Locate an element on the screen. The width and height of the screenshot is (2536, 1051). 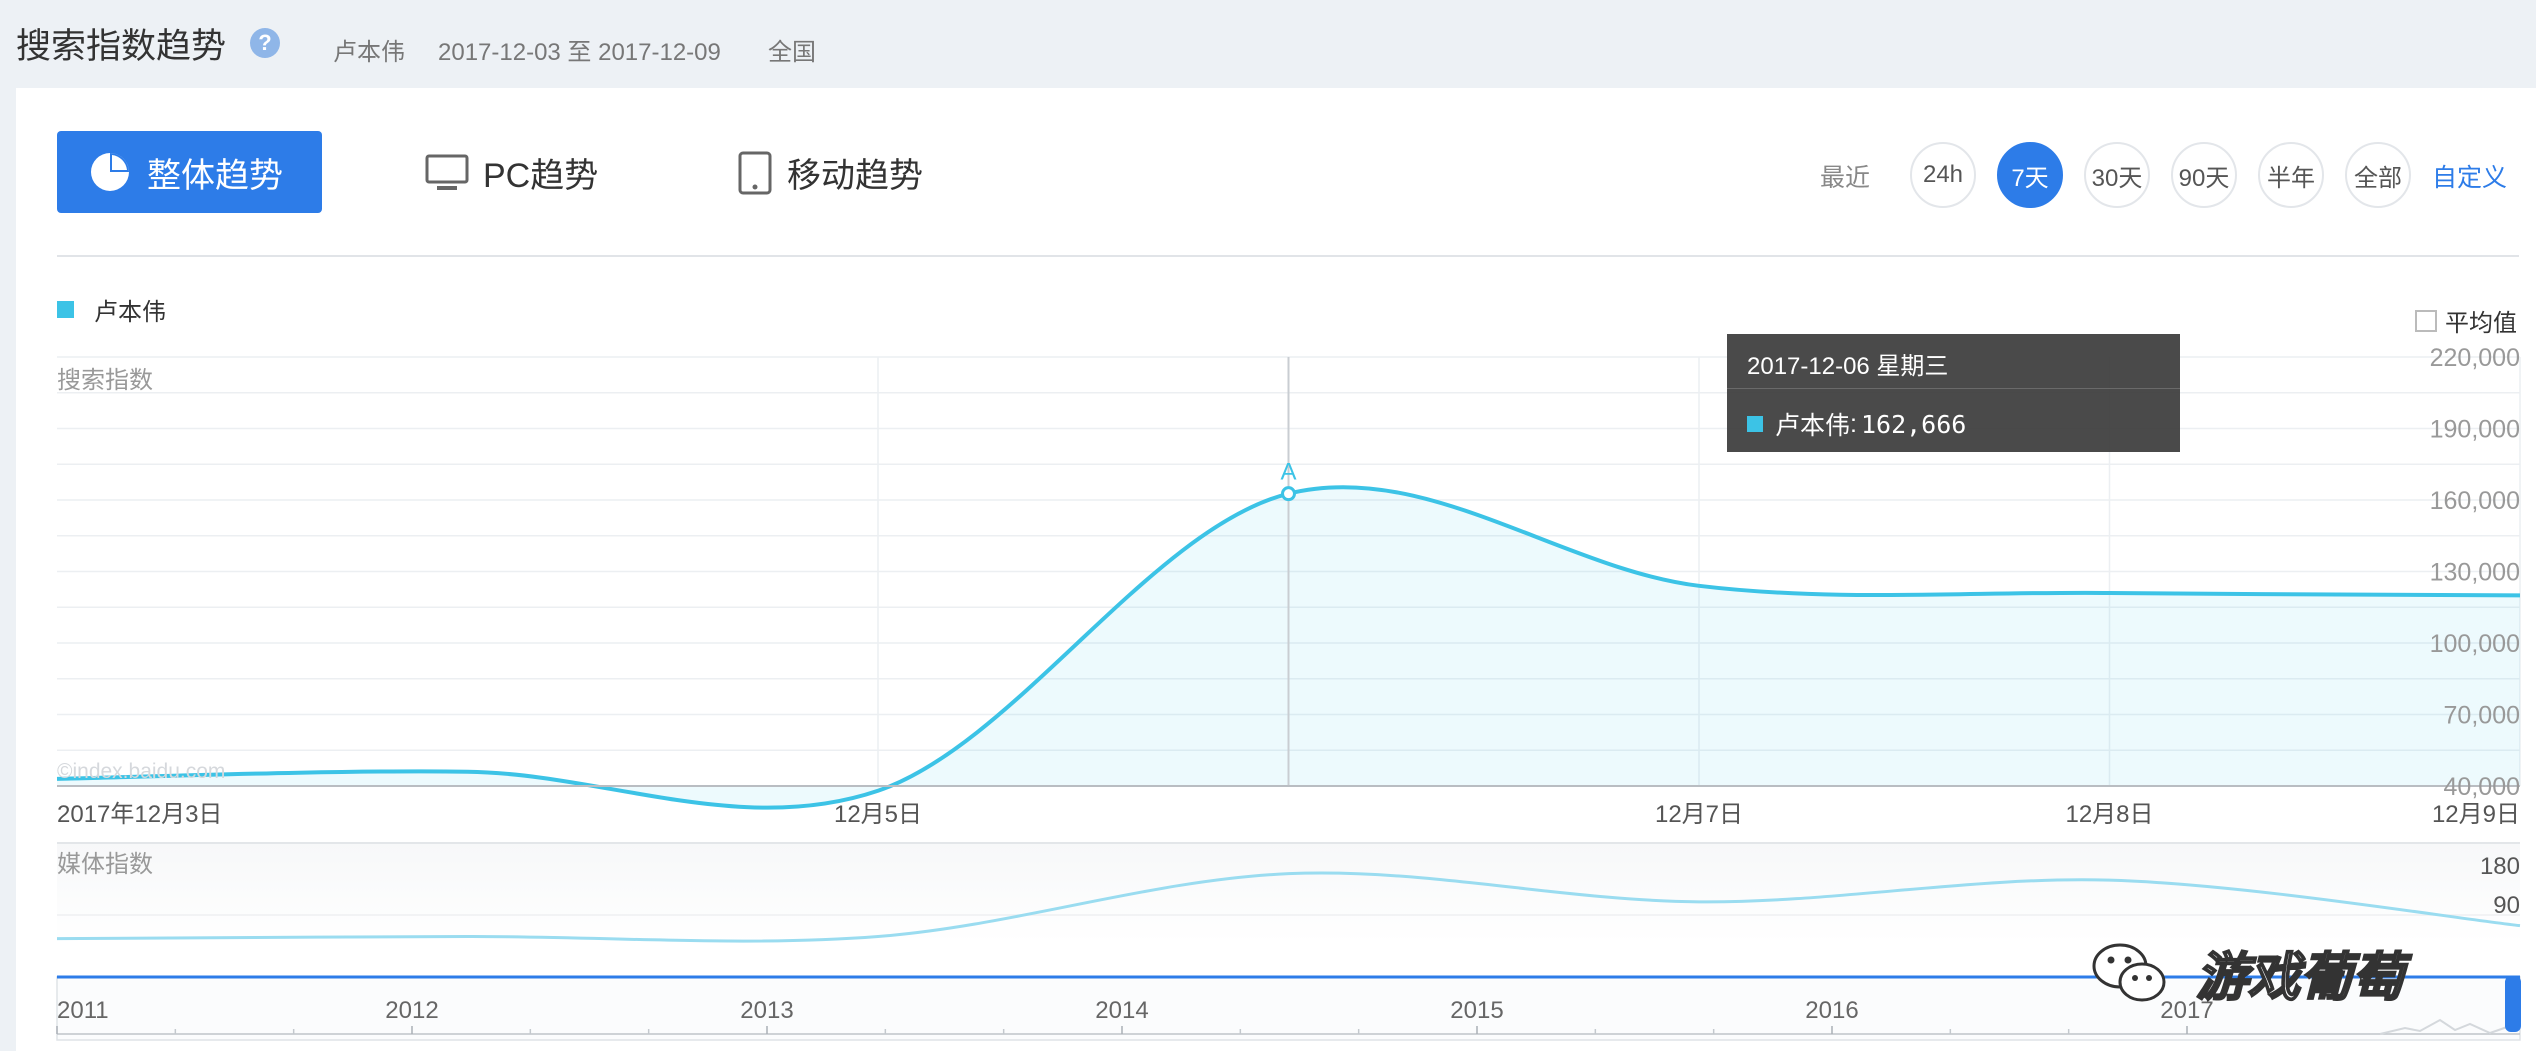
average-checkbox is located at coordinates (2426, 320).